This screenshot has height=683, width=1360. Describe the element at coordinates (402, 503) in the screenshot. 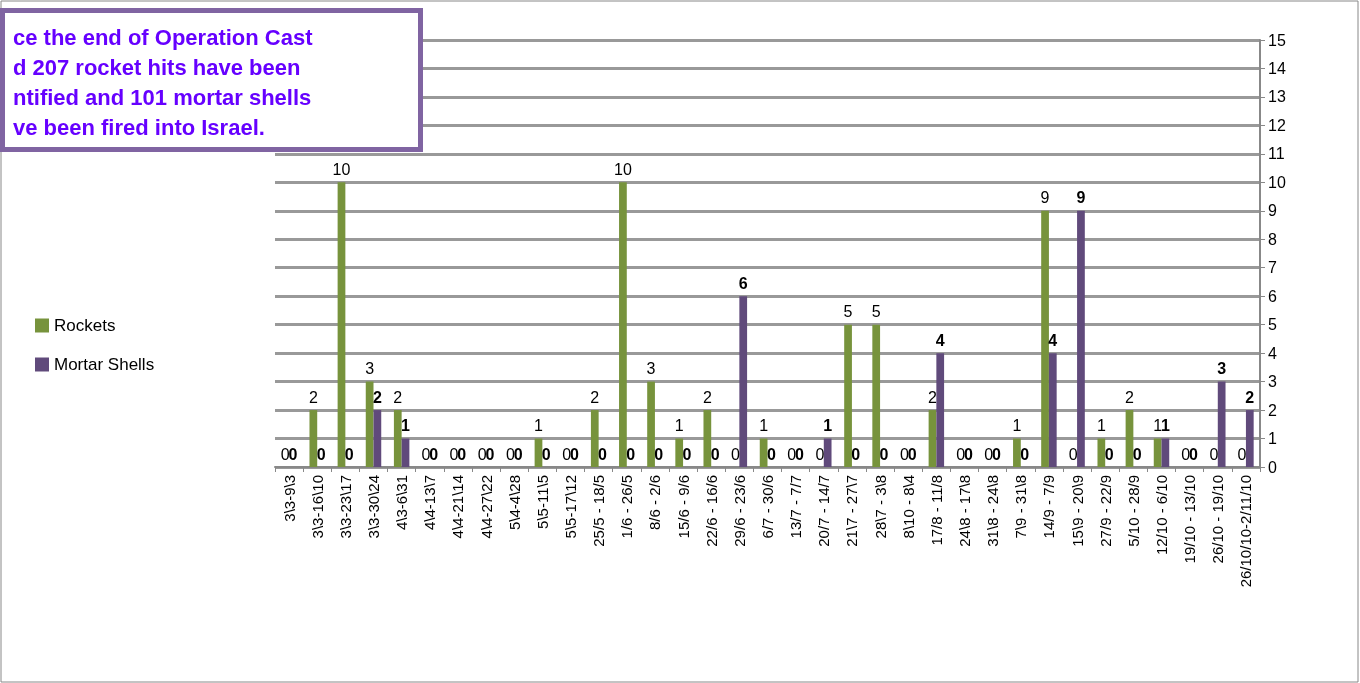

I see `x-tick-label: 4\3-6\31` at that location.